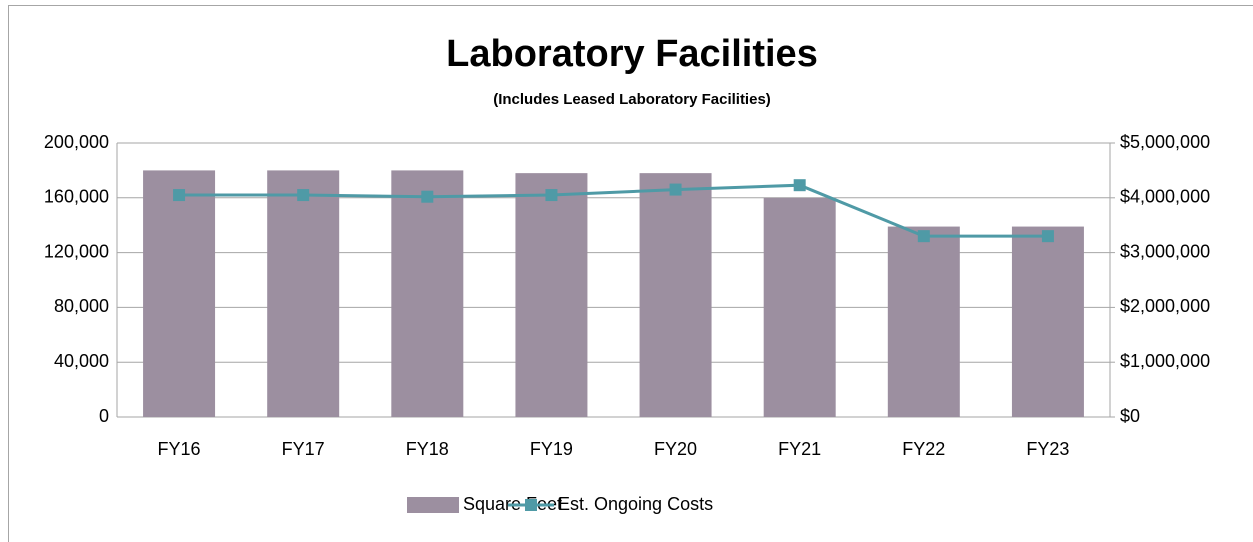 Image resolution: width=1253 pixels, height=542 pixels. Describe the element at coordinates (76, 251) in the screenshot. I see `y-tick-label: 120,000` at that location.